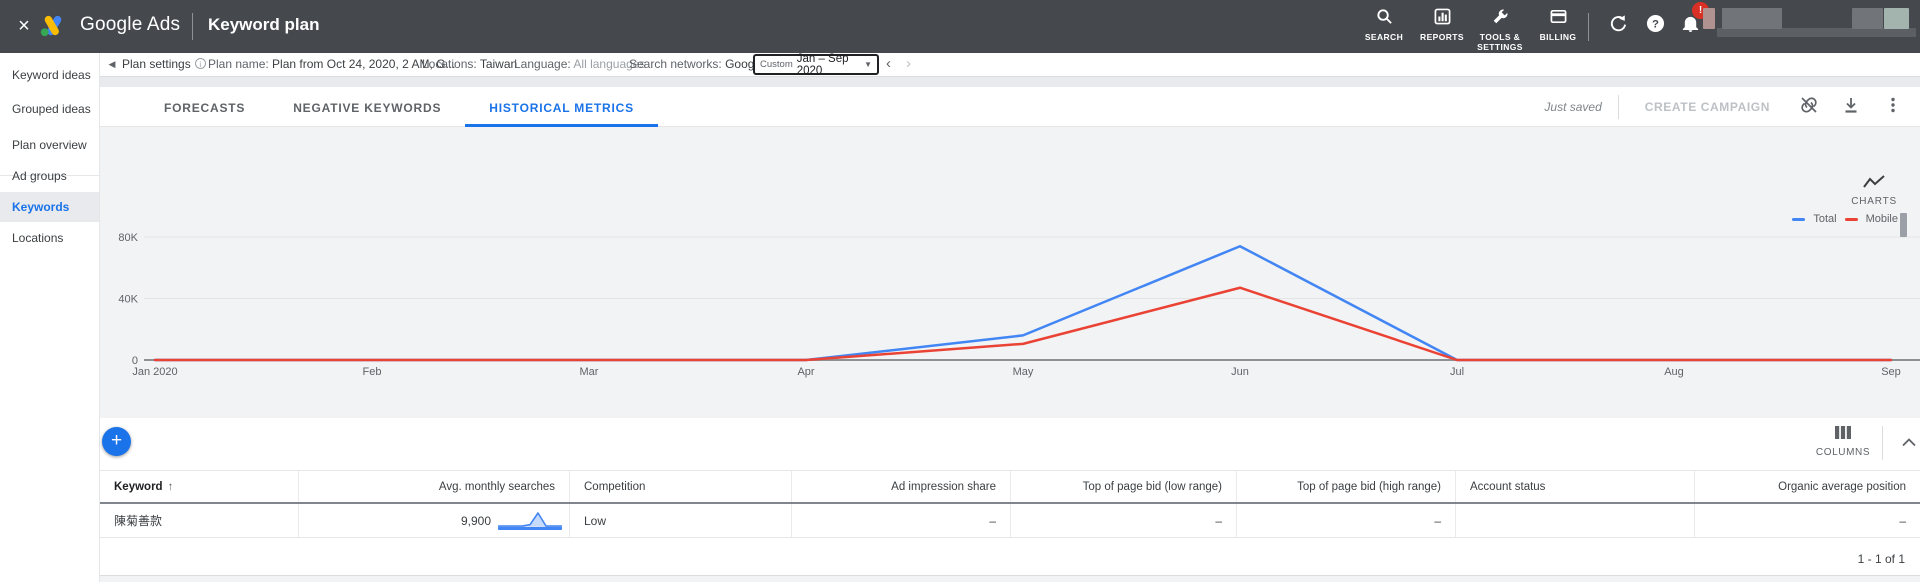 This screenshot has height=582, width=1920. Describe the element at coordinates (1874, 201) in the screenshot. I see `charts-label: CHARTS` at that location.